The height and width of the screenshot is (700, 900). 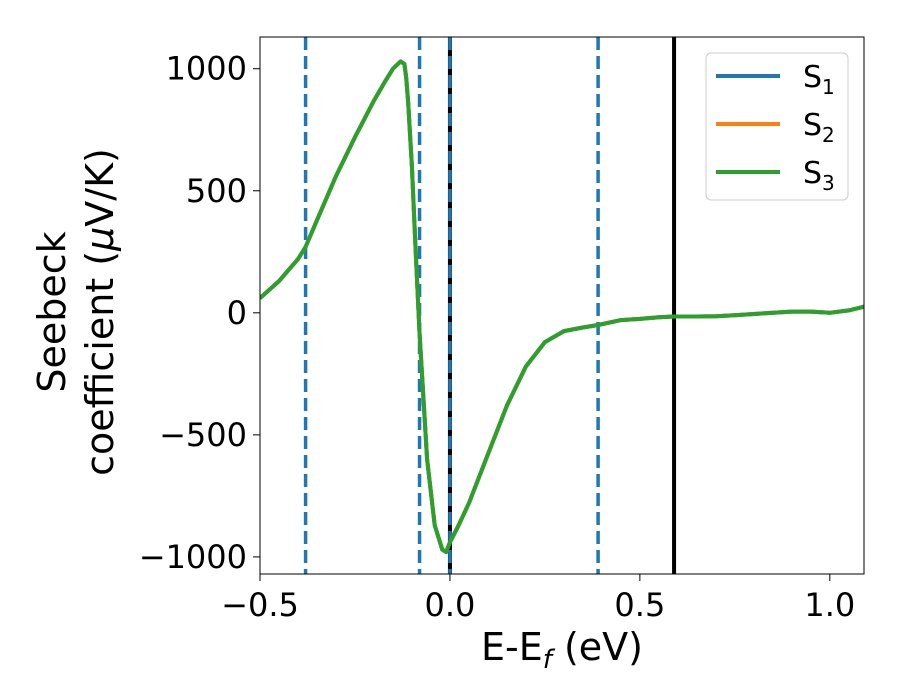 What do you see at coordinates (216, 191) in the screenshot?
I see `y-tick-label: 500` at bounding box center [216, 191].